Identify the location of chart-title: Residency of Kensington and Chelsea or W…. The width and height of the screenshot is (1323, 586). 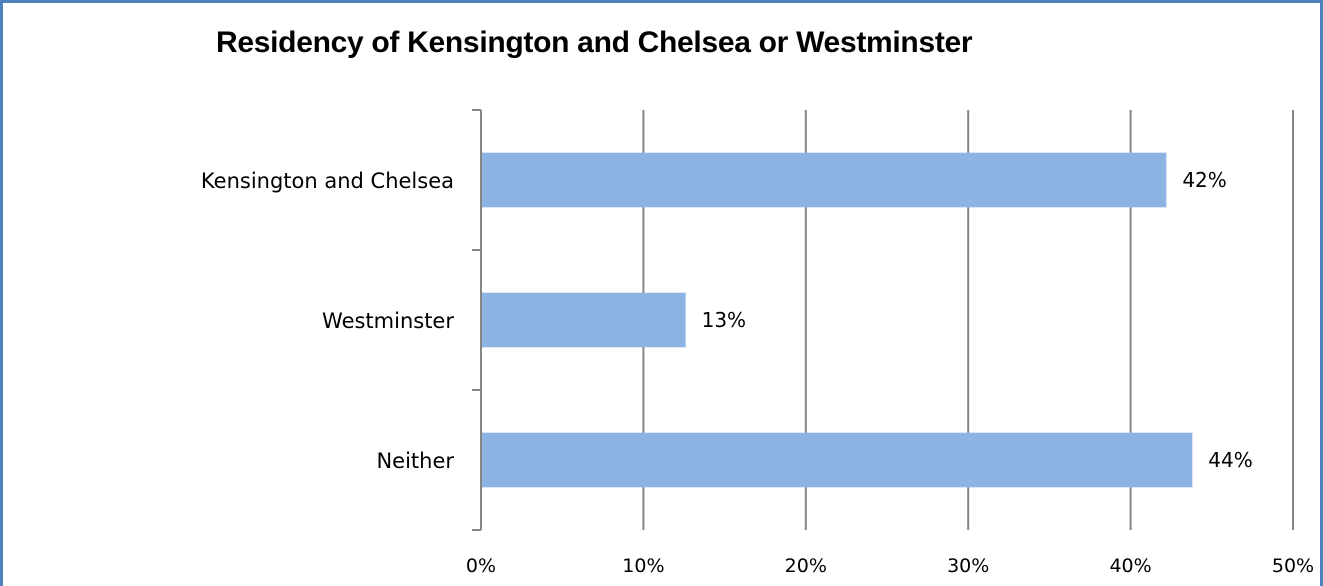
(594, 42).